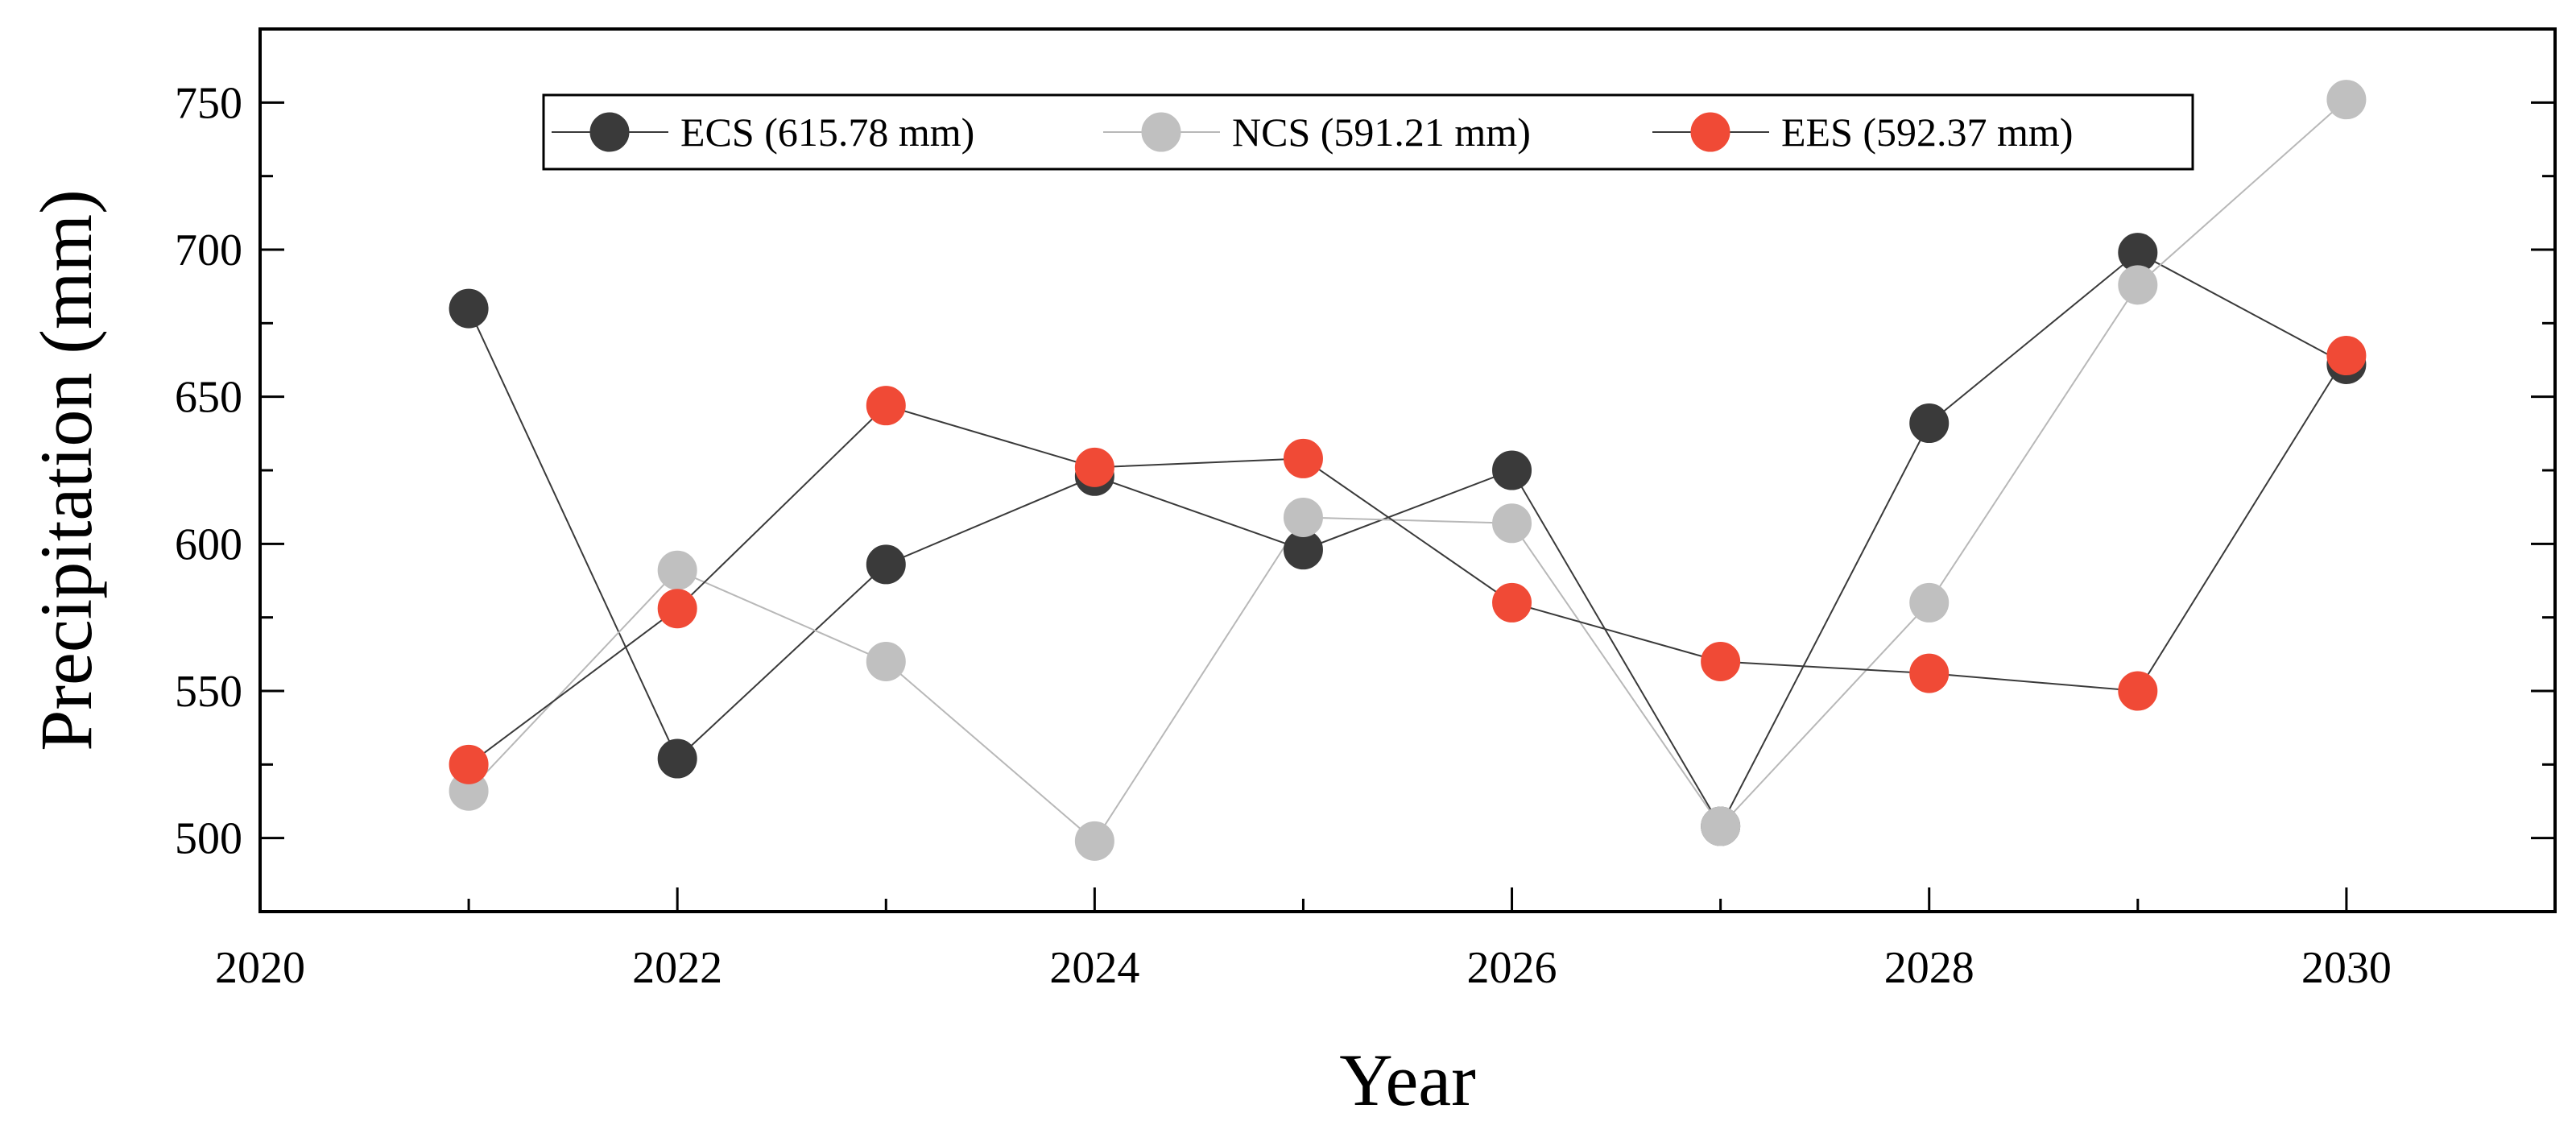 This screenshot has width=2576, height=1121. I want to click on x-axis-title: Year, so click(1407, 1080).